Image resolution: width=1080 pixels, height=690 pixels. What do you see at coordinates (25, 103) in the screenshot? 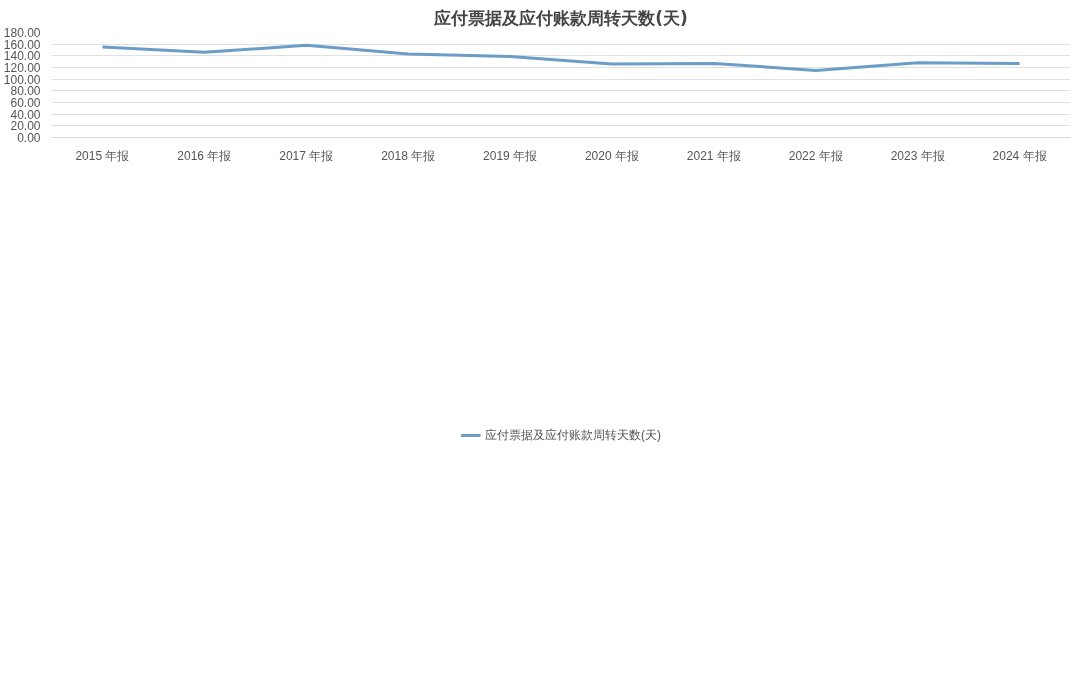
I see `y-tick-label: 60.00` at bounding box center [25, 103].